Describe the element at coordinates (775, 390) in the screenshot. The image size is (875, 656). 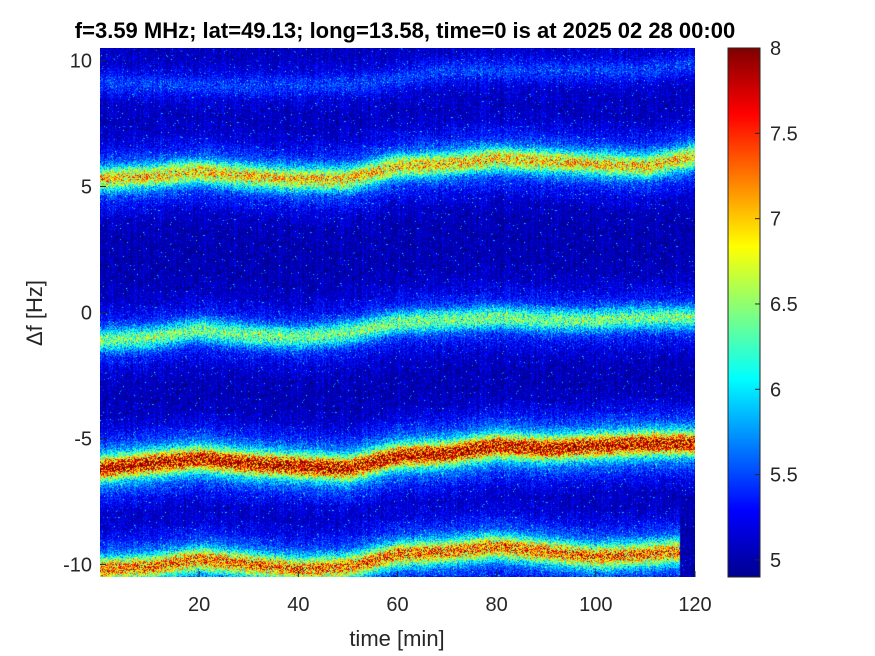
I see `colorbar-tick-label: 6` at that location.